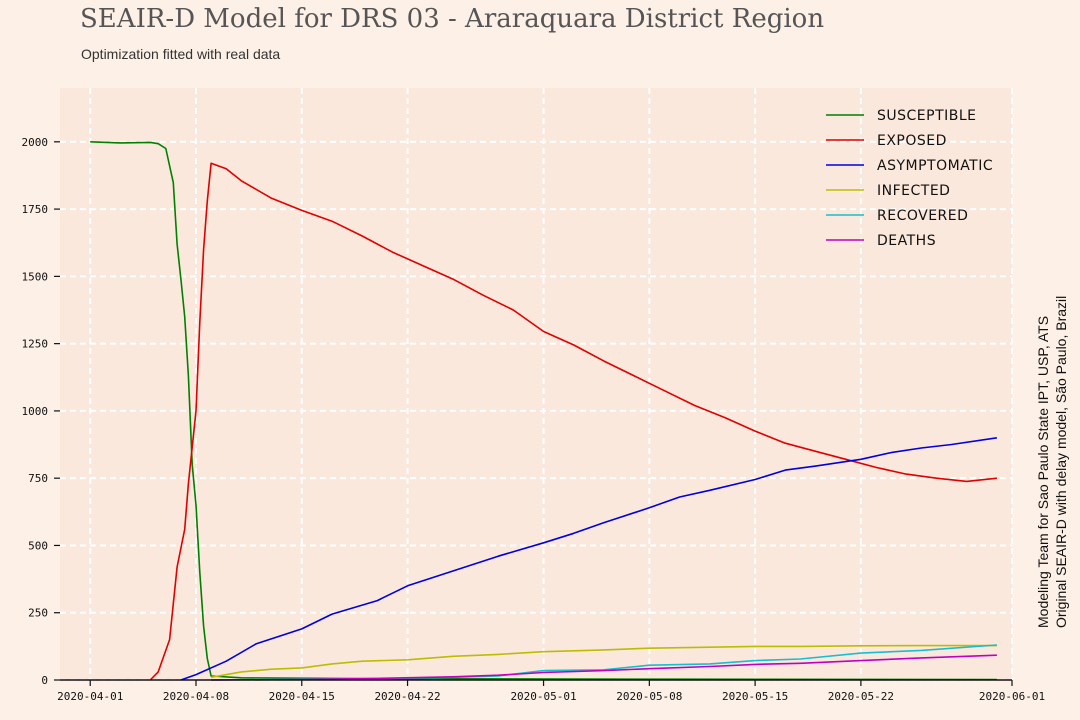  I want to click on legend-label: EXPOSED, so click(912, 141).